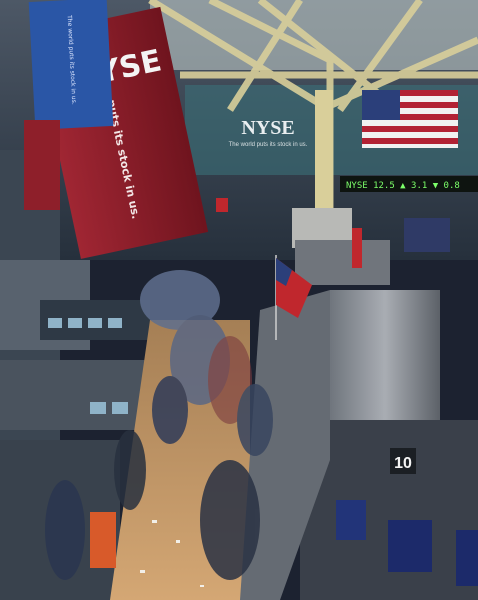  I want to click on wall-us-flag, so click(410, 119).